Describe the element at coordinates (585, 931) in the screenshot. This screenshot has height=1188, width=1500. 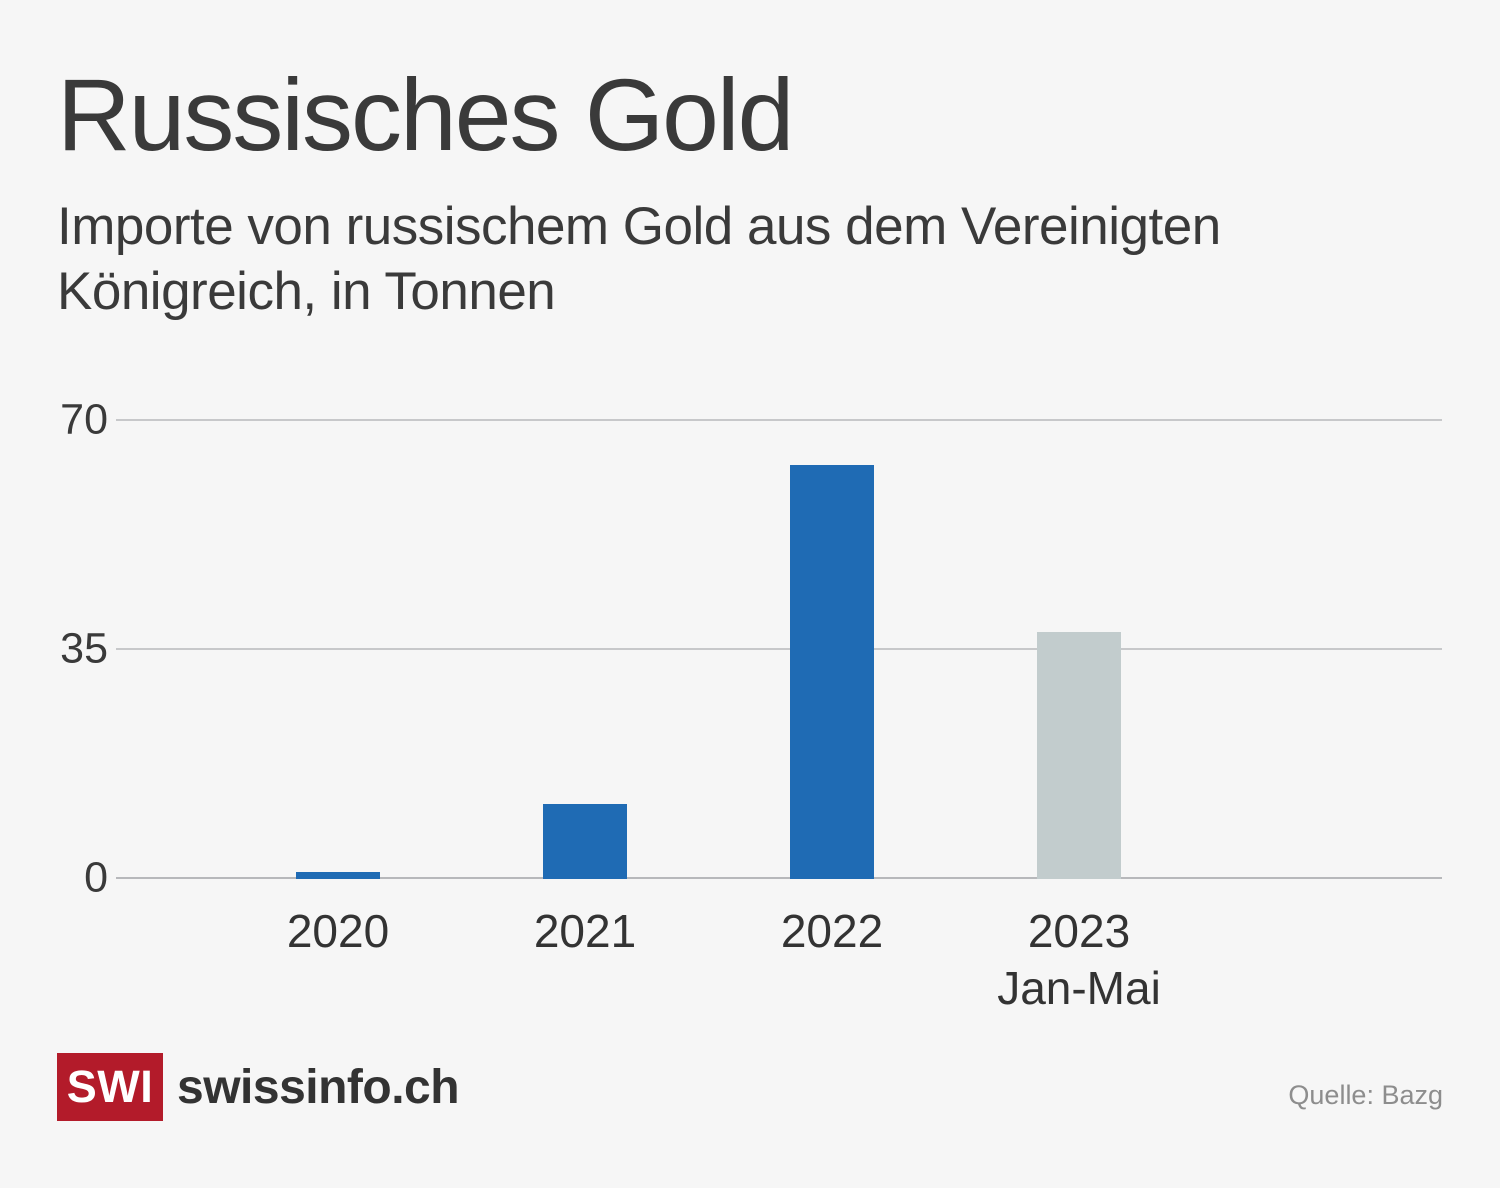
I see `x-tick-label-2021: 2021` at that location.